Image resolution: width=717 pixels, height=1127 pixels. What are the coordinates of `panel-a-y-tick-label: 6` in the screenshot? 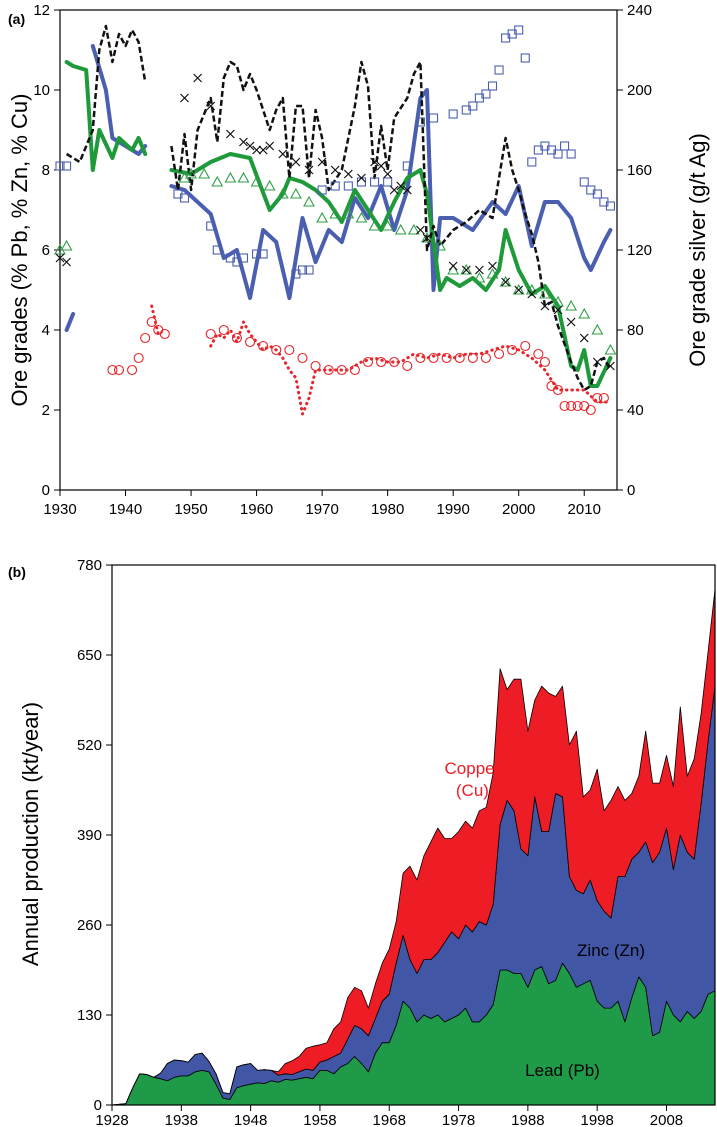 It's located at (46, 250).